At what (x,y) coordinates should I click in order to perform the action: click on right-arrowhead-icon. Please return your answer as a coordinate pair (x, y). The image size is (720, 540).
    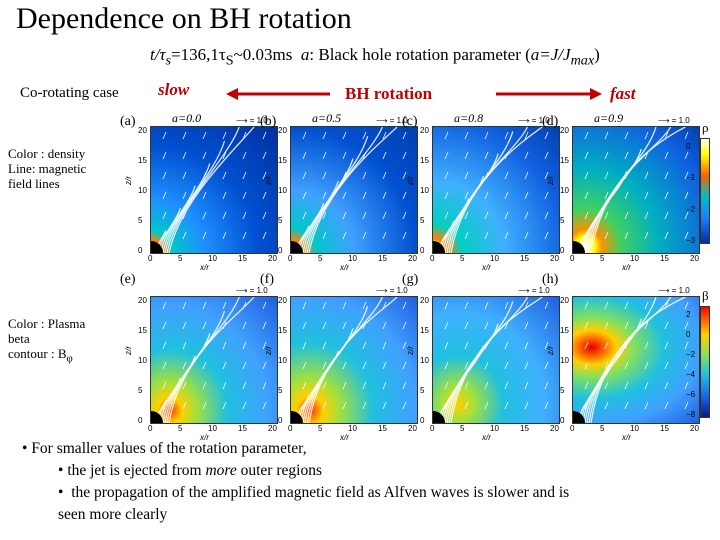
    Looking at the image, I should click on (596, 94).